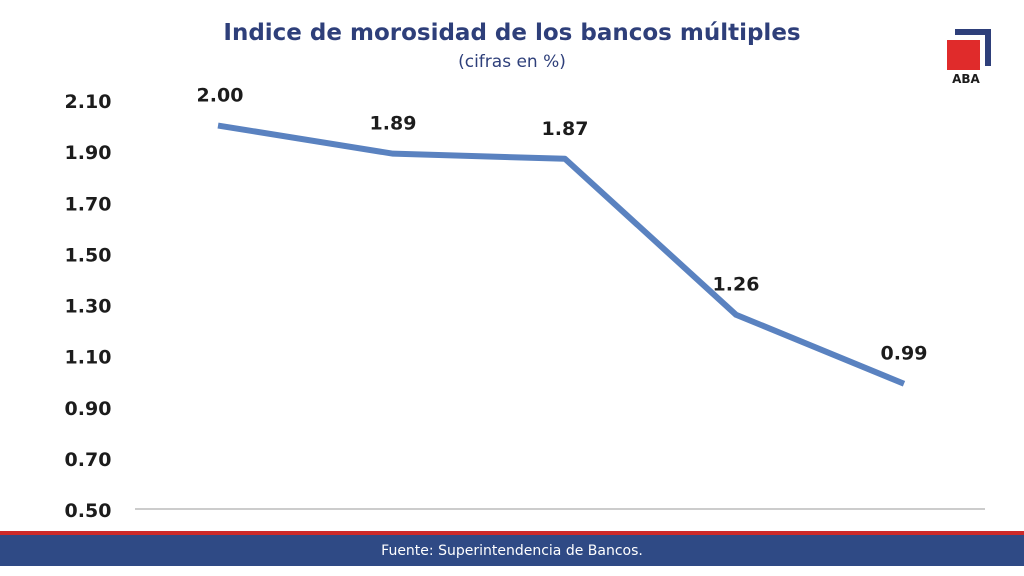 Image resolution: width=1024 pixels, height=576 pixels. I want to click on y-tick-label: 1.30, so click(88, 307).